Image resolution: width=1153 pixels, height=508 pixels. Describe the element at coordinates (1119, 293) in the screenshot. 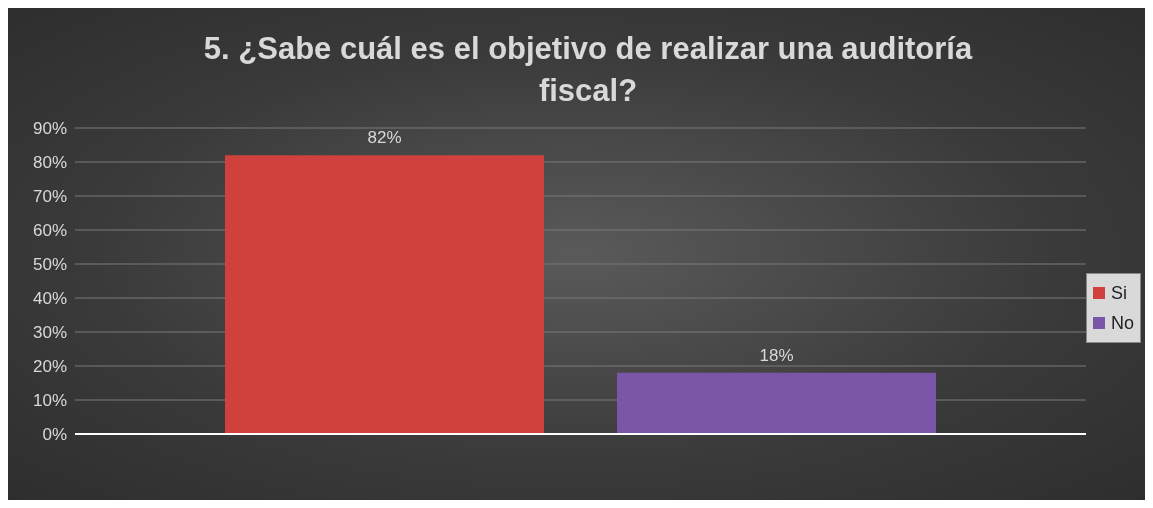

I see `legend-label: Si` at that location.